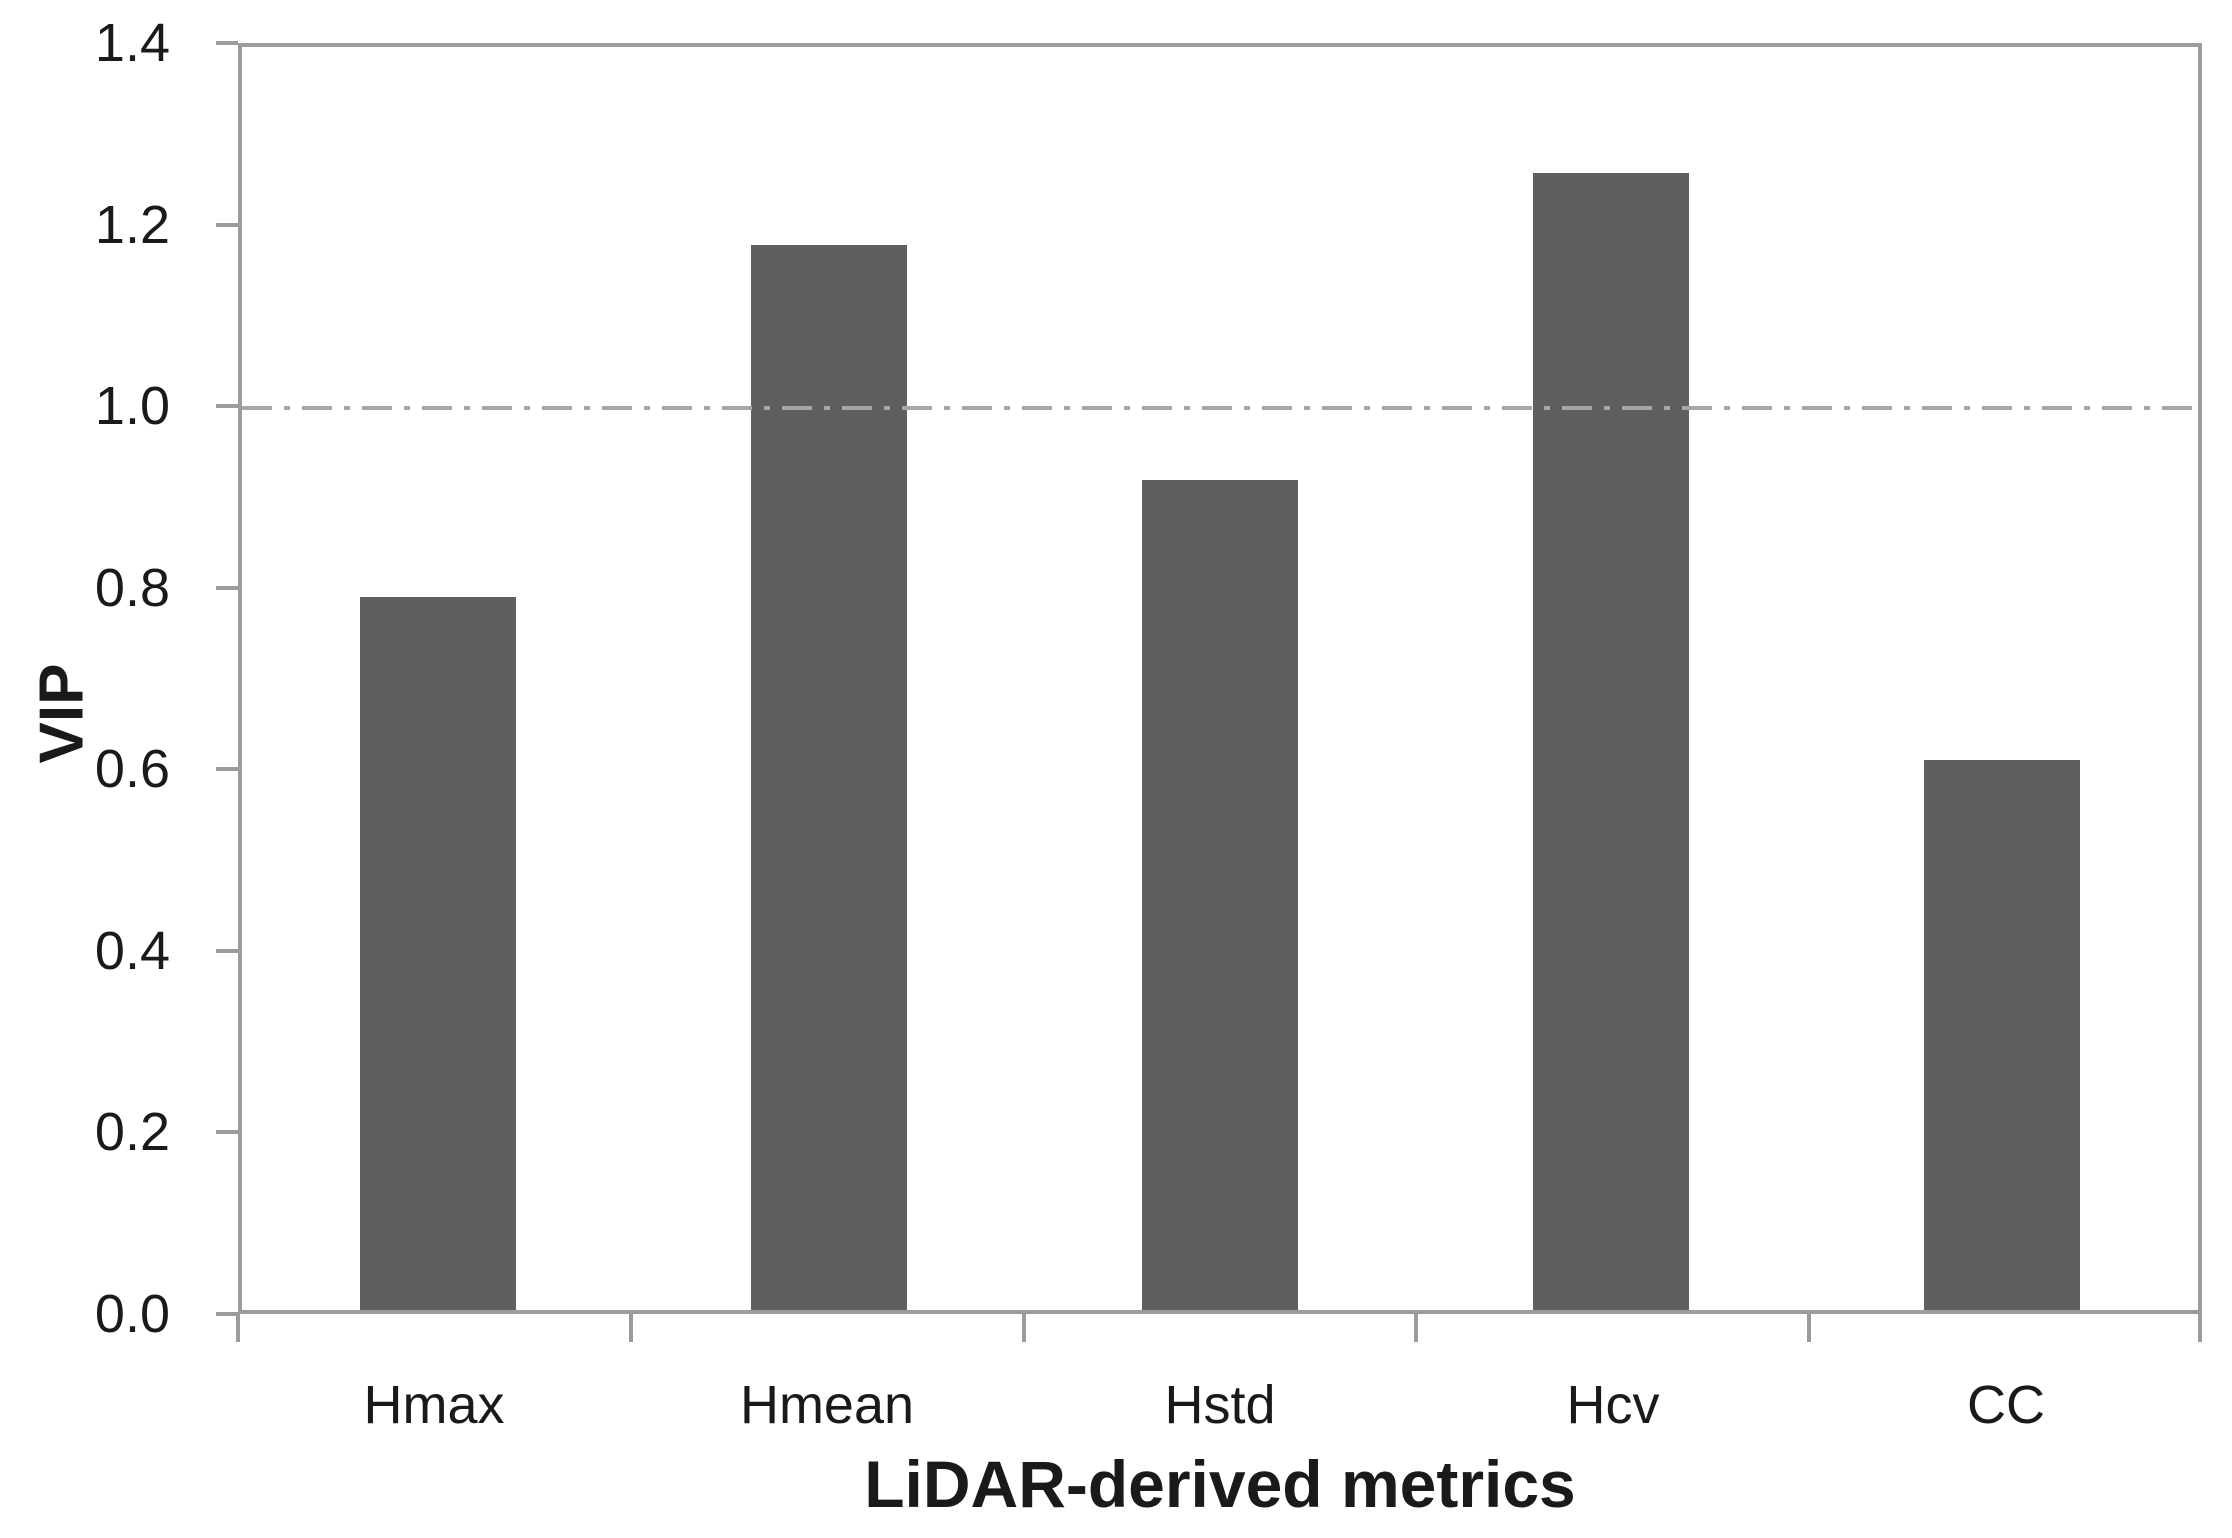 This screenshot has width=2232, height=1538. I want to click on reference-line, so click(1220, 408).